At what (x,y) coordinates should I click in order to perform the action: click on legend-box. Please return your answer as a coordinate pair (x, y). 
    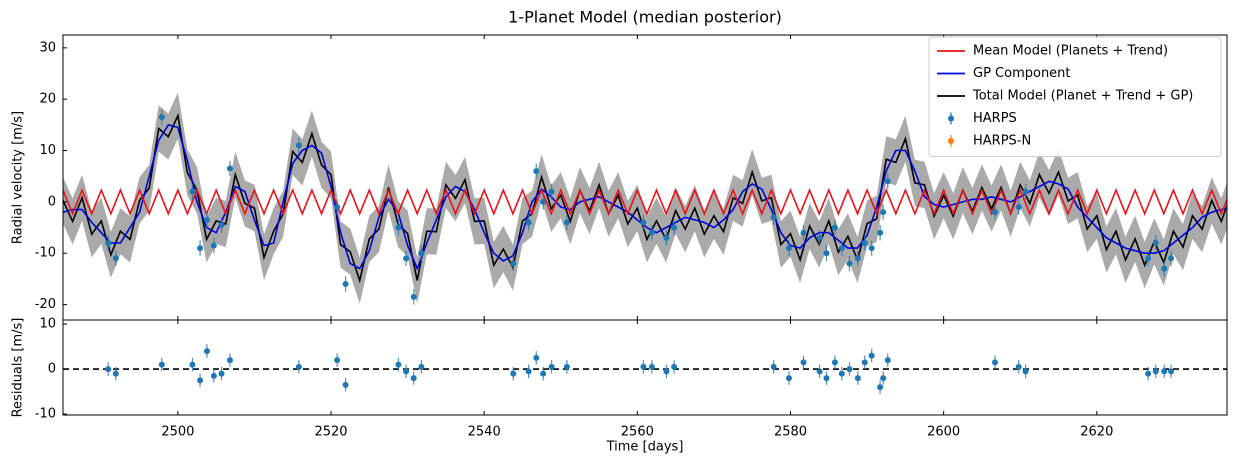
    Looking at the image, I should click on (1075, 96).